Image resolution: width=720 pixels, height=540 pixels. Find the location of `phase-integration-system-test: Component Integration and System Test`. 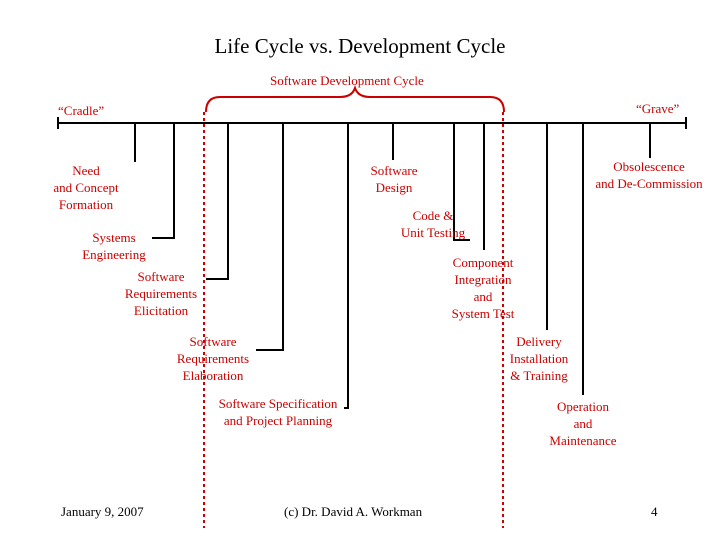

phase-integration-system-test: Component Integration and System Test is located at coordinates (483, 288).